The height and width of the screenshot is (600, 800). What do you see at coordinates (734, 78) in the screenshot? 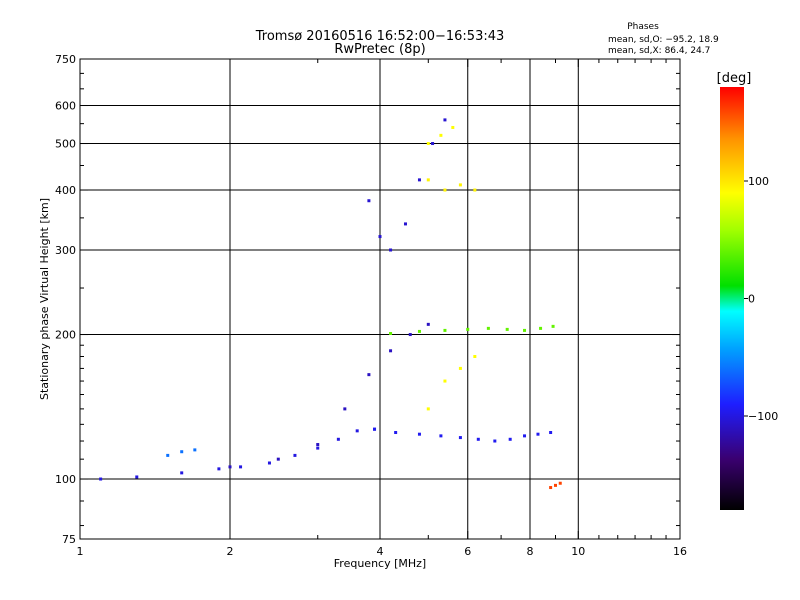
I see `colorbar-label: [deg]` at bounding box center [734, 78].